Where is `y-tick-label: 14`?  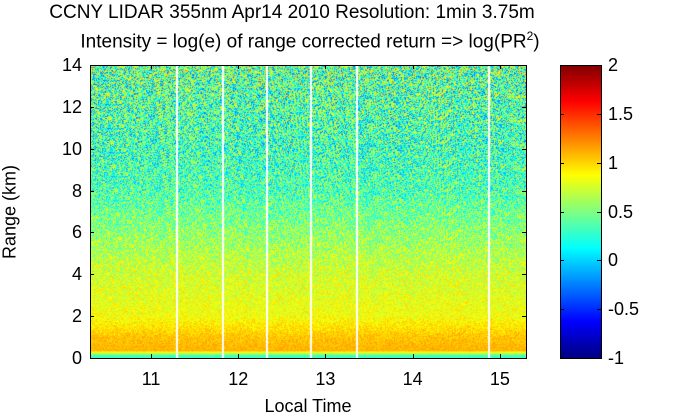 y-tick-label: 14 is located at coordinates (71, 65).